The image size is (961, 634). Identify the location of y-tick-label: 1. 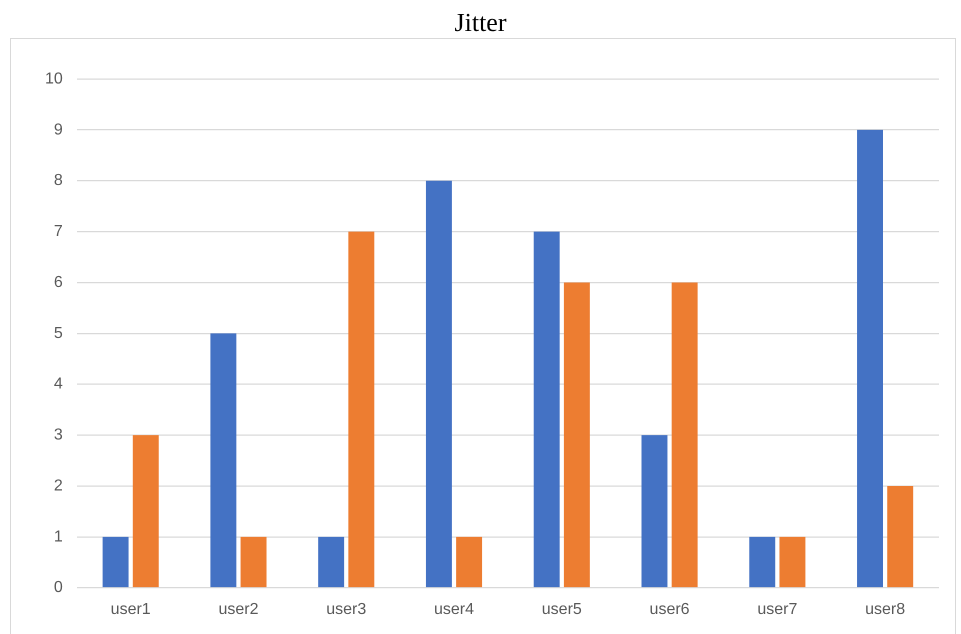
(58, 537).